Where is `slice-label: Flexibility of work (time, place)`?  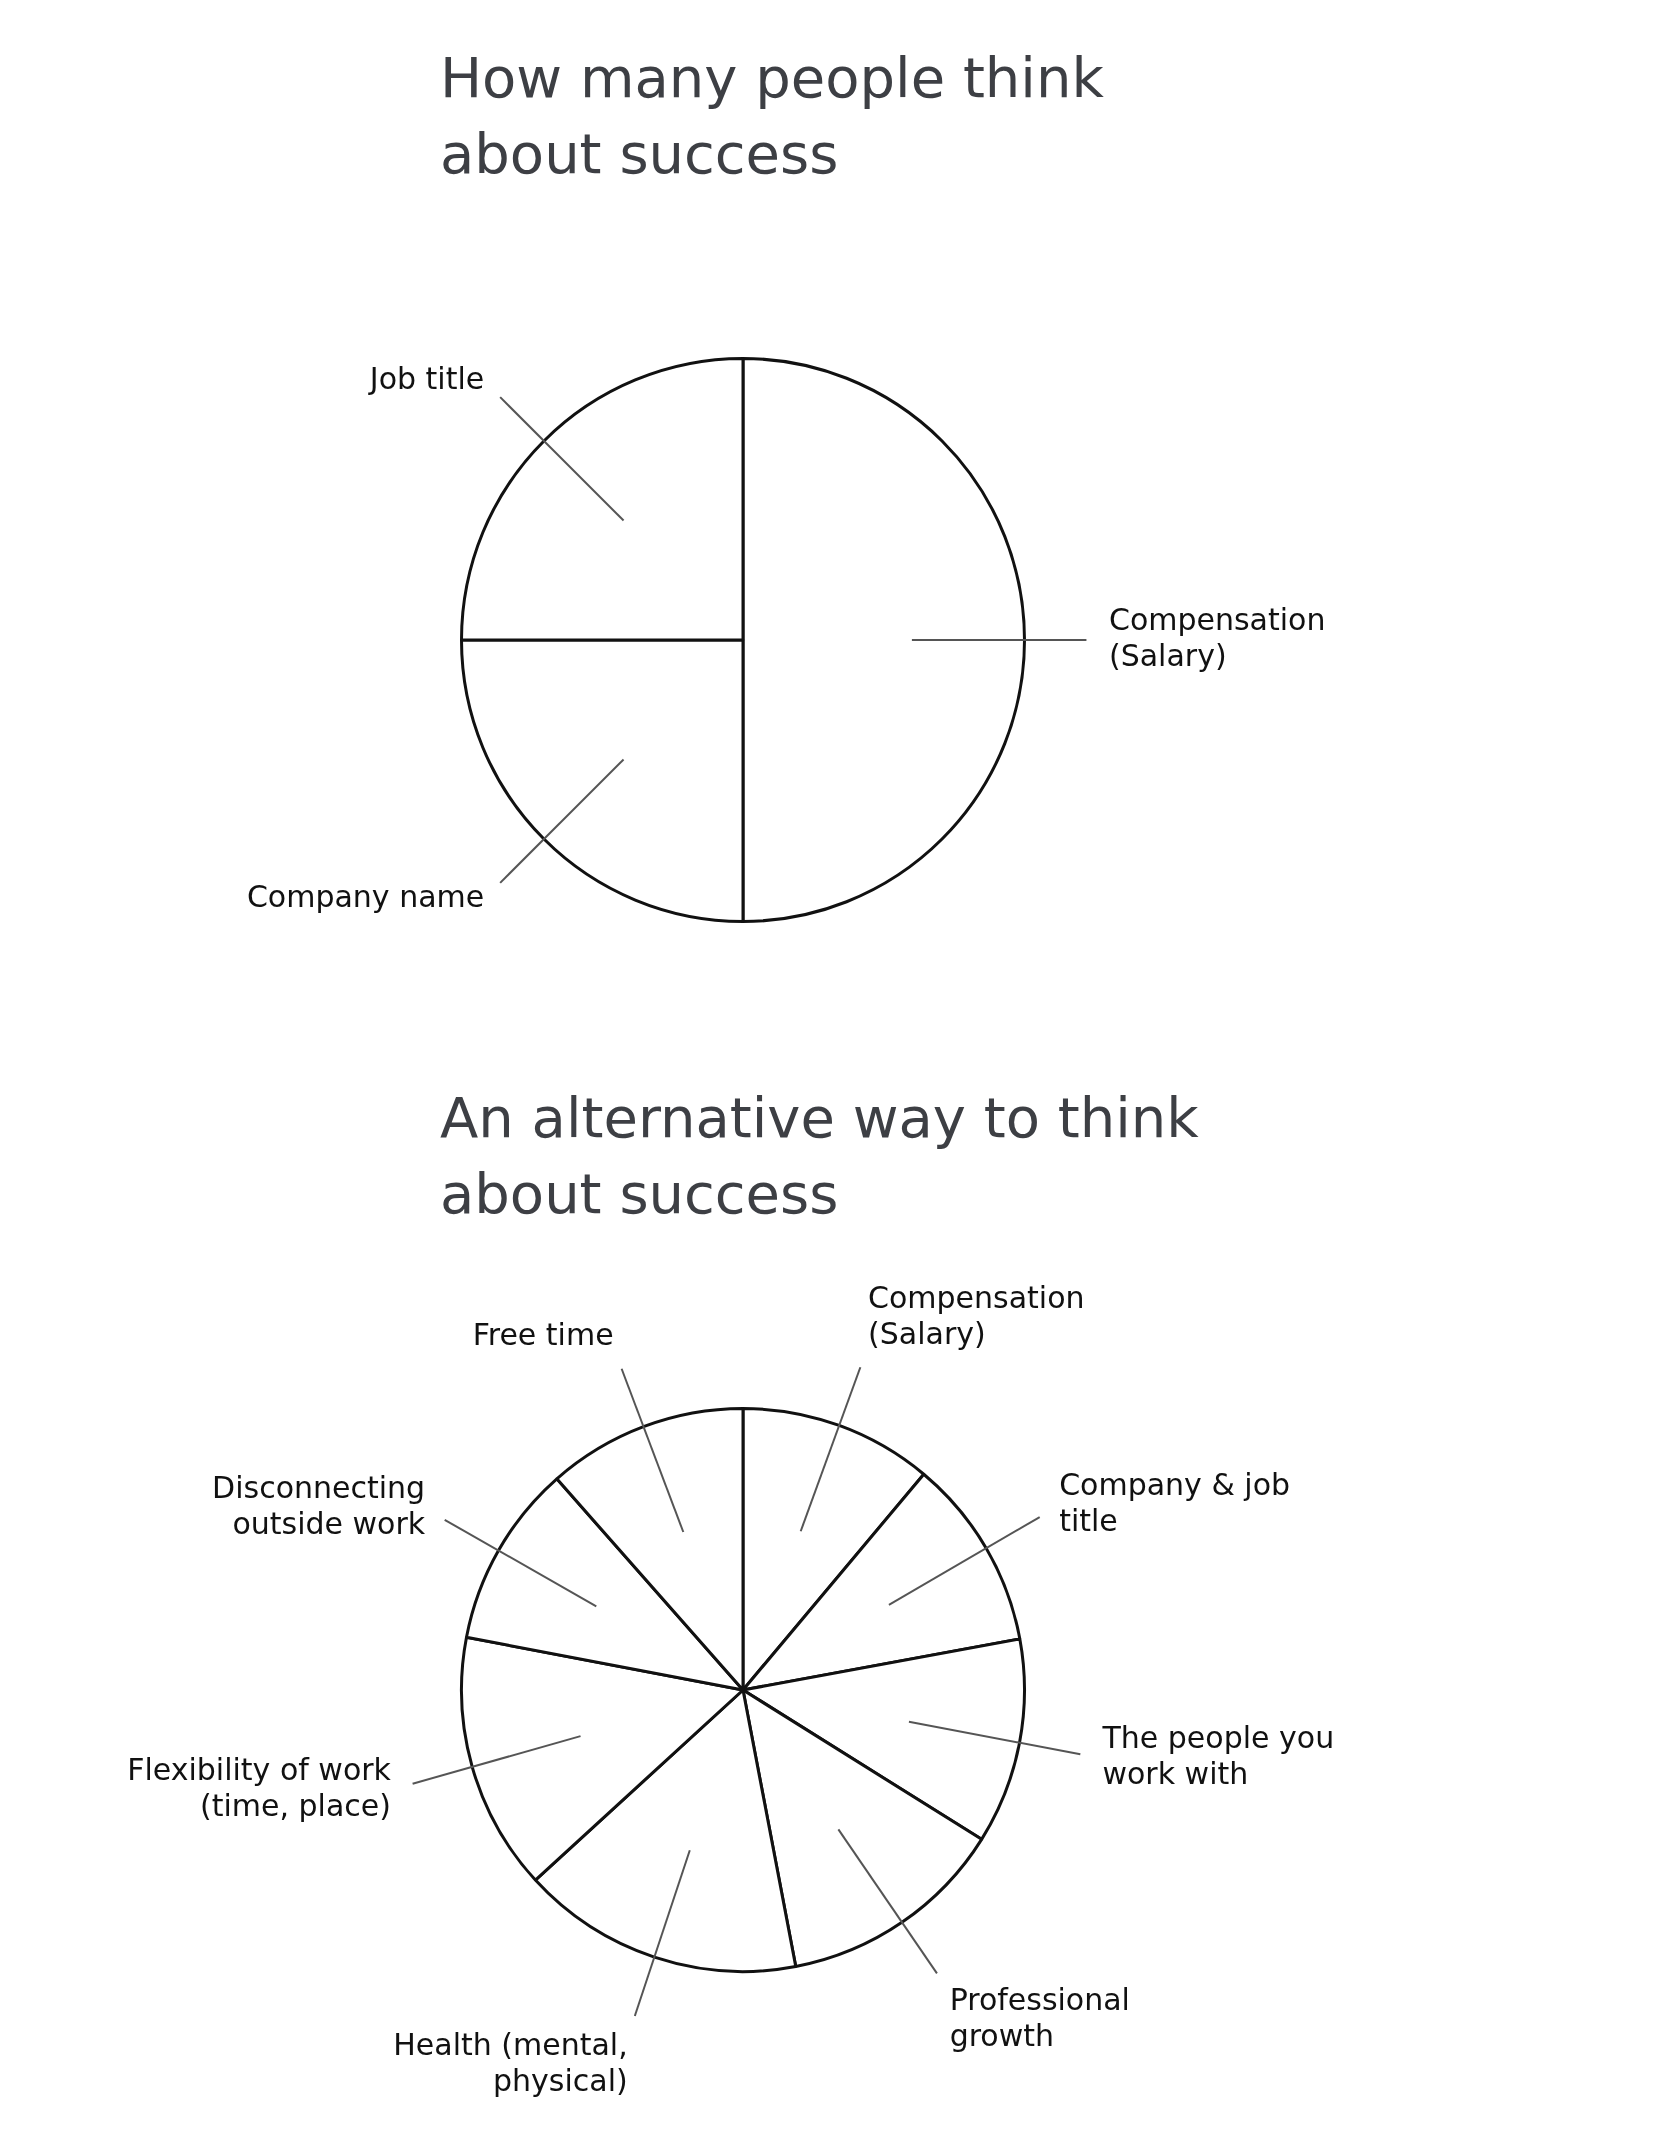
slice-label: Flexibility of work (time, place) is located at coordinates (259, 1787).